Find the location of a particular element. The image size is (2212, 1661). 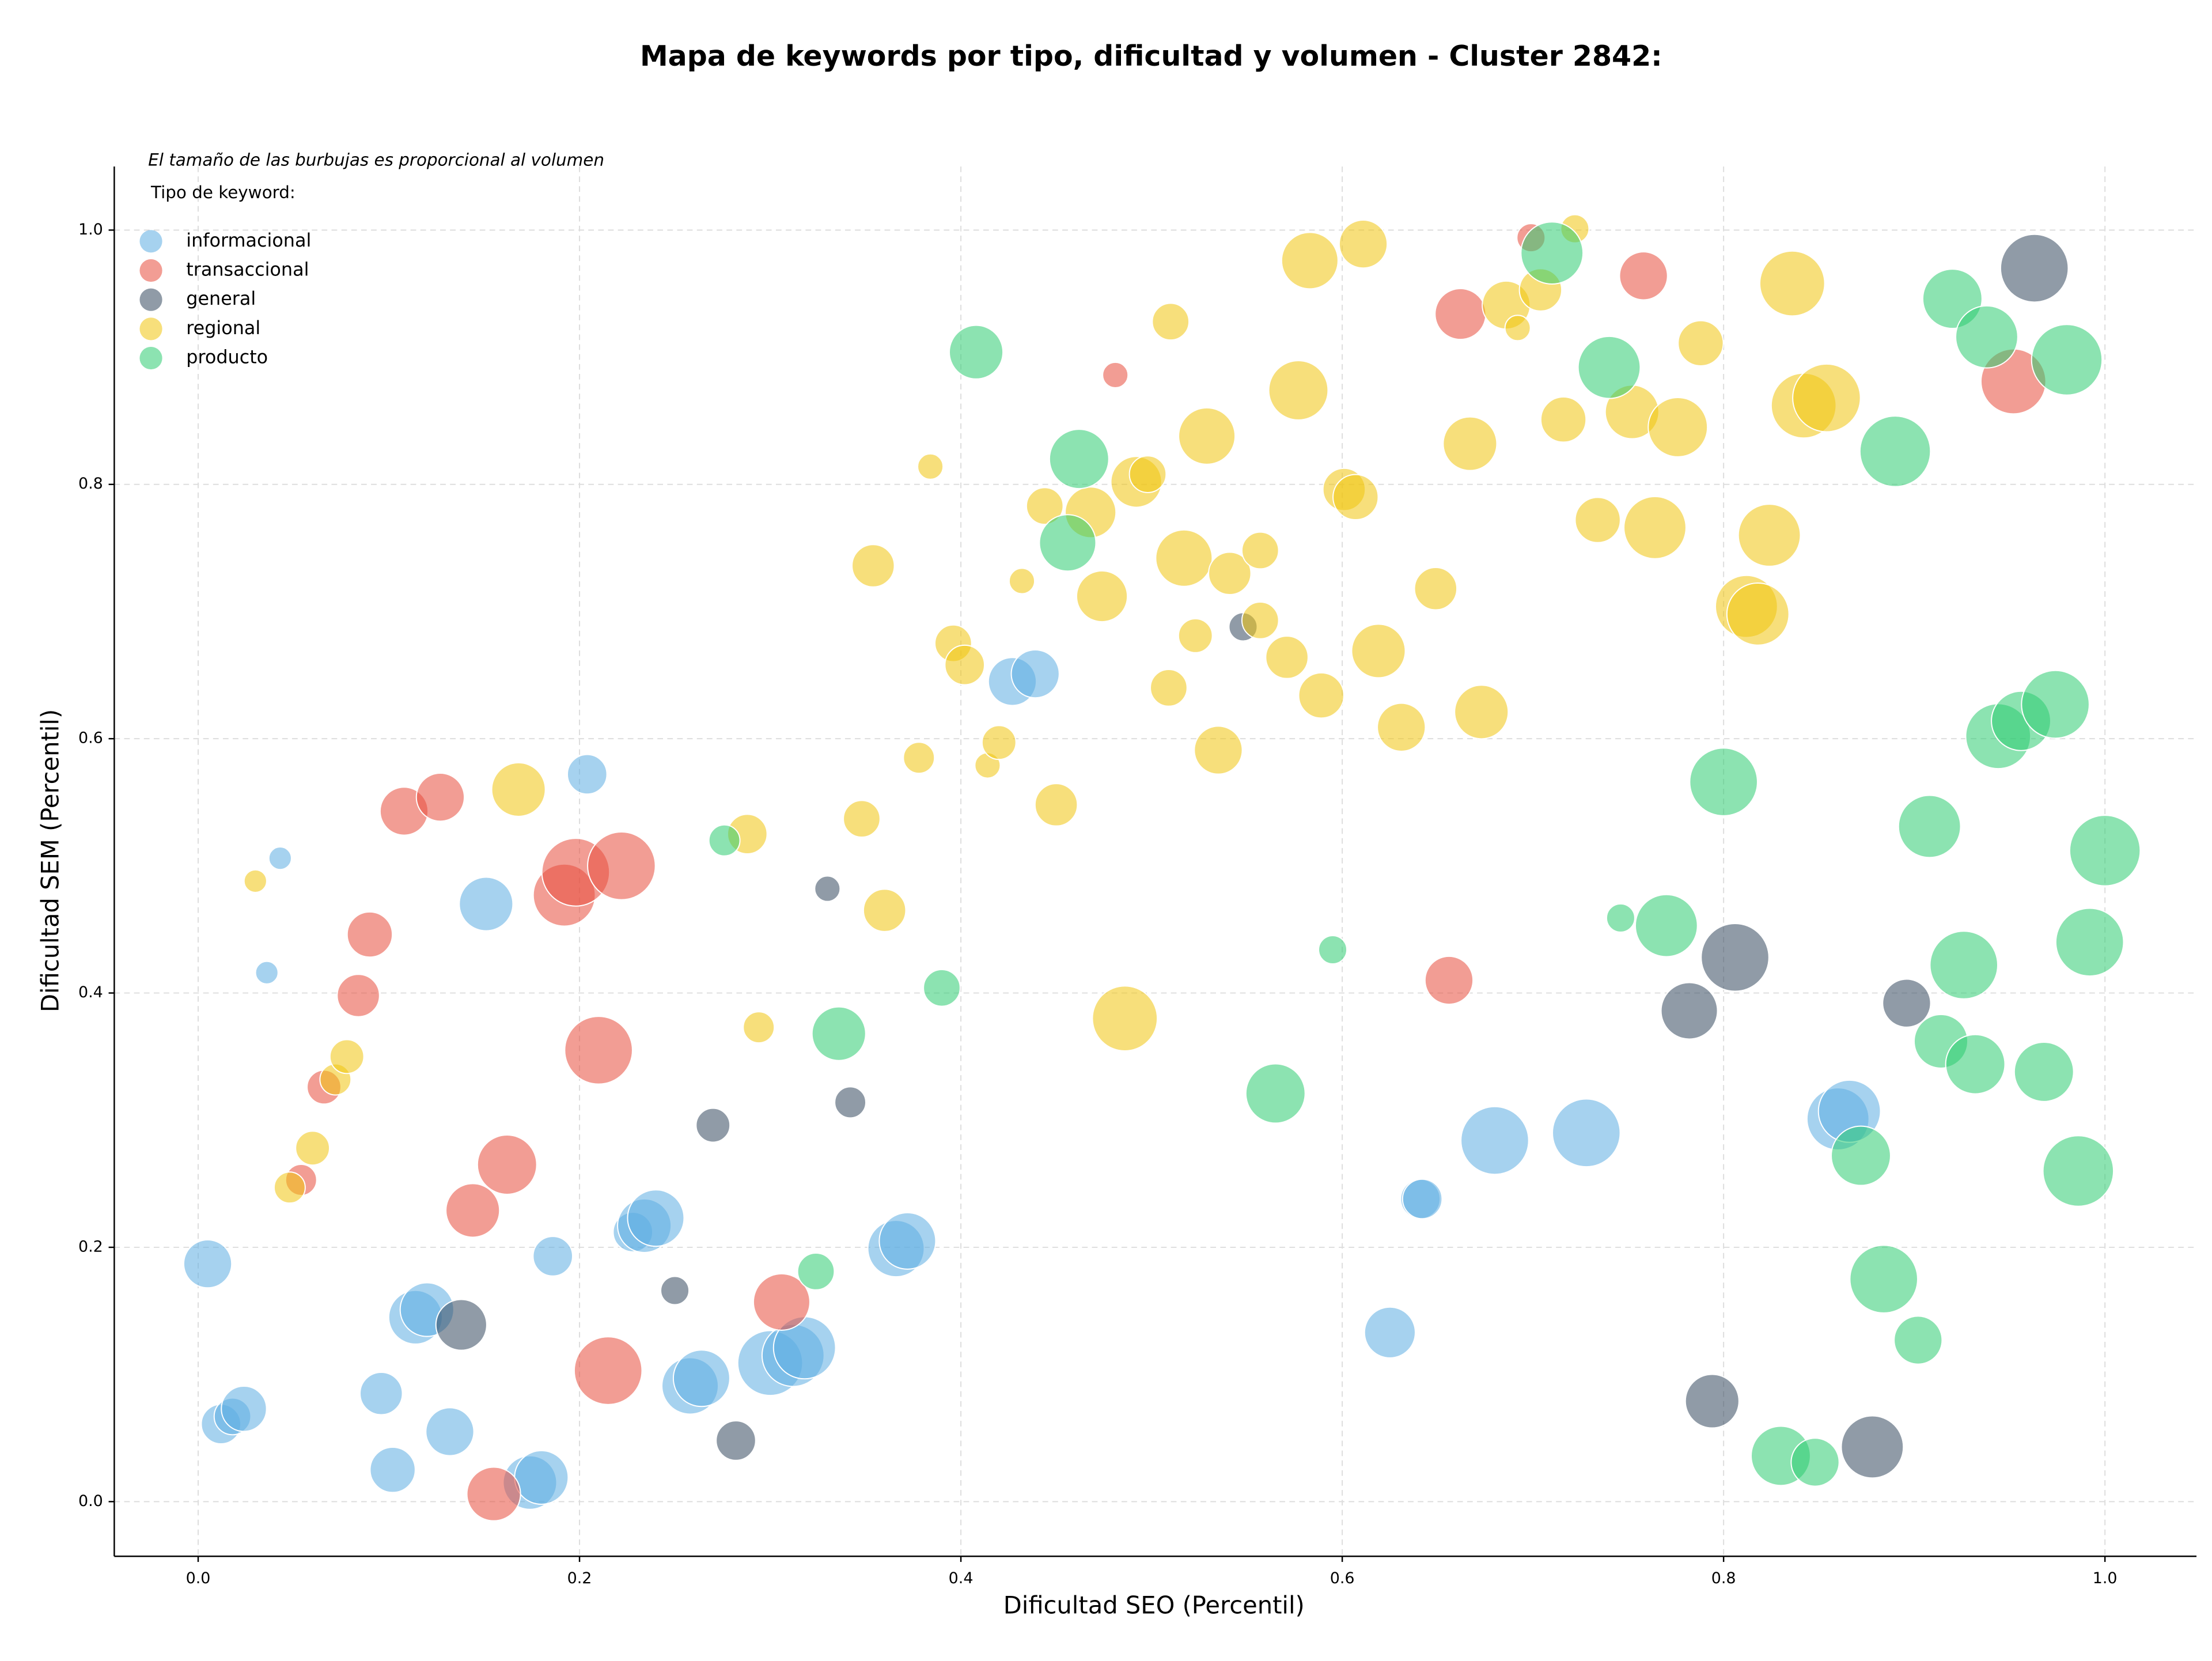

legend-label: transaccional is located at coordinates (247, 270).